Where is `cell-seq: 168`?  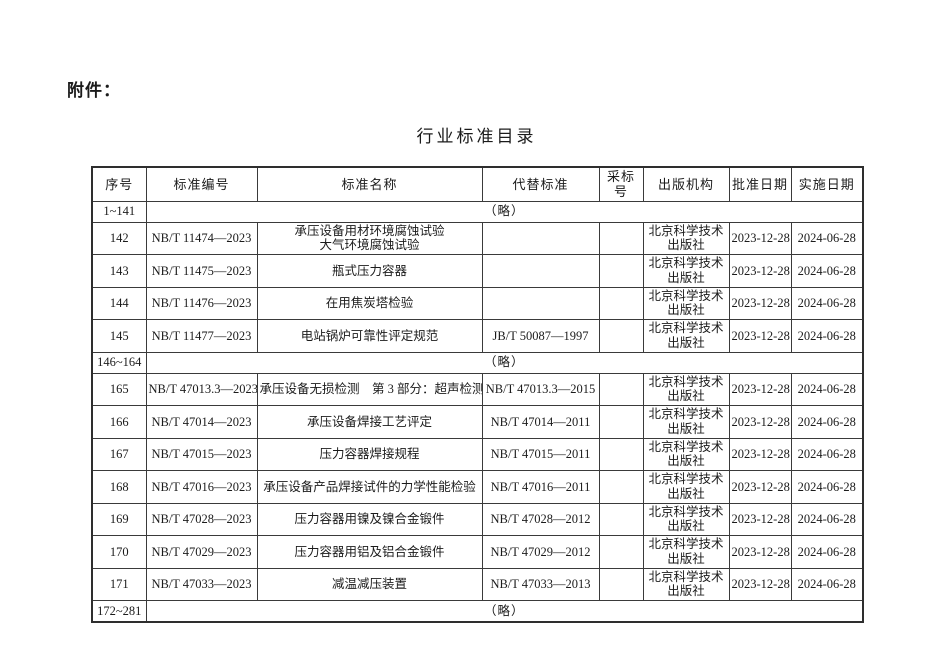
cell-seq: 168 is located at coordinates (119, 487).